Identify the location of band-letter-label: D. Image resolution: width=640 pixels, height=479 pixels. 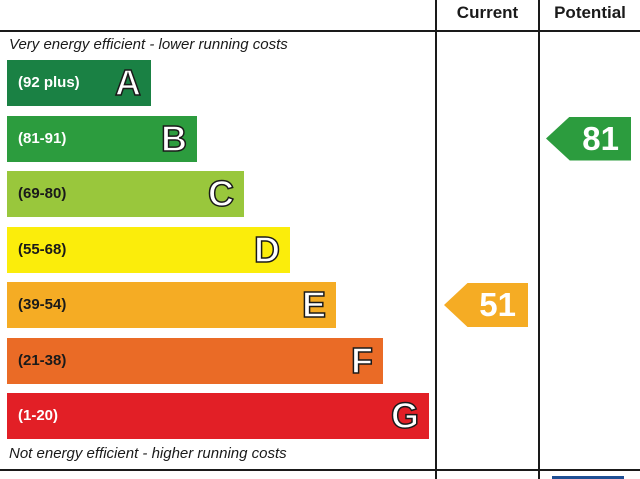
(267, 249).